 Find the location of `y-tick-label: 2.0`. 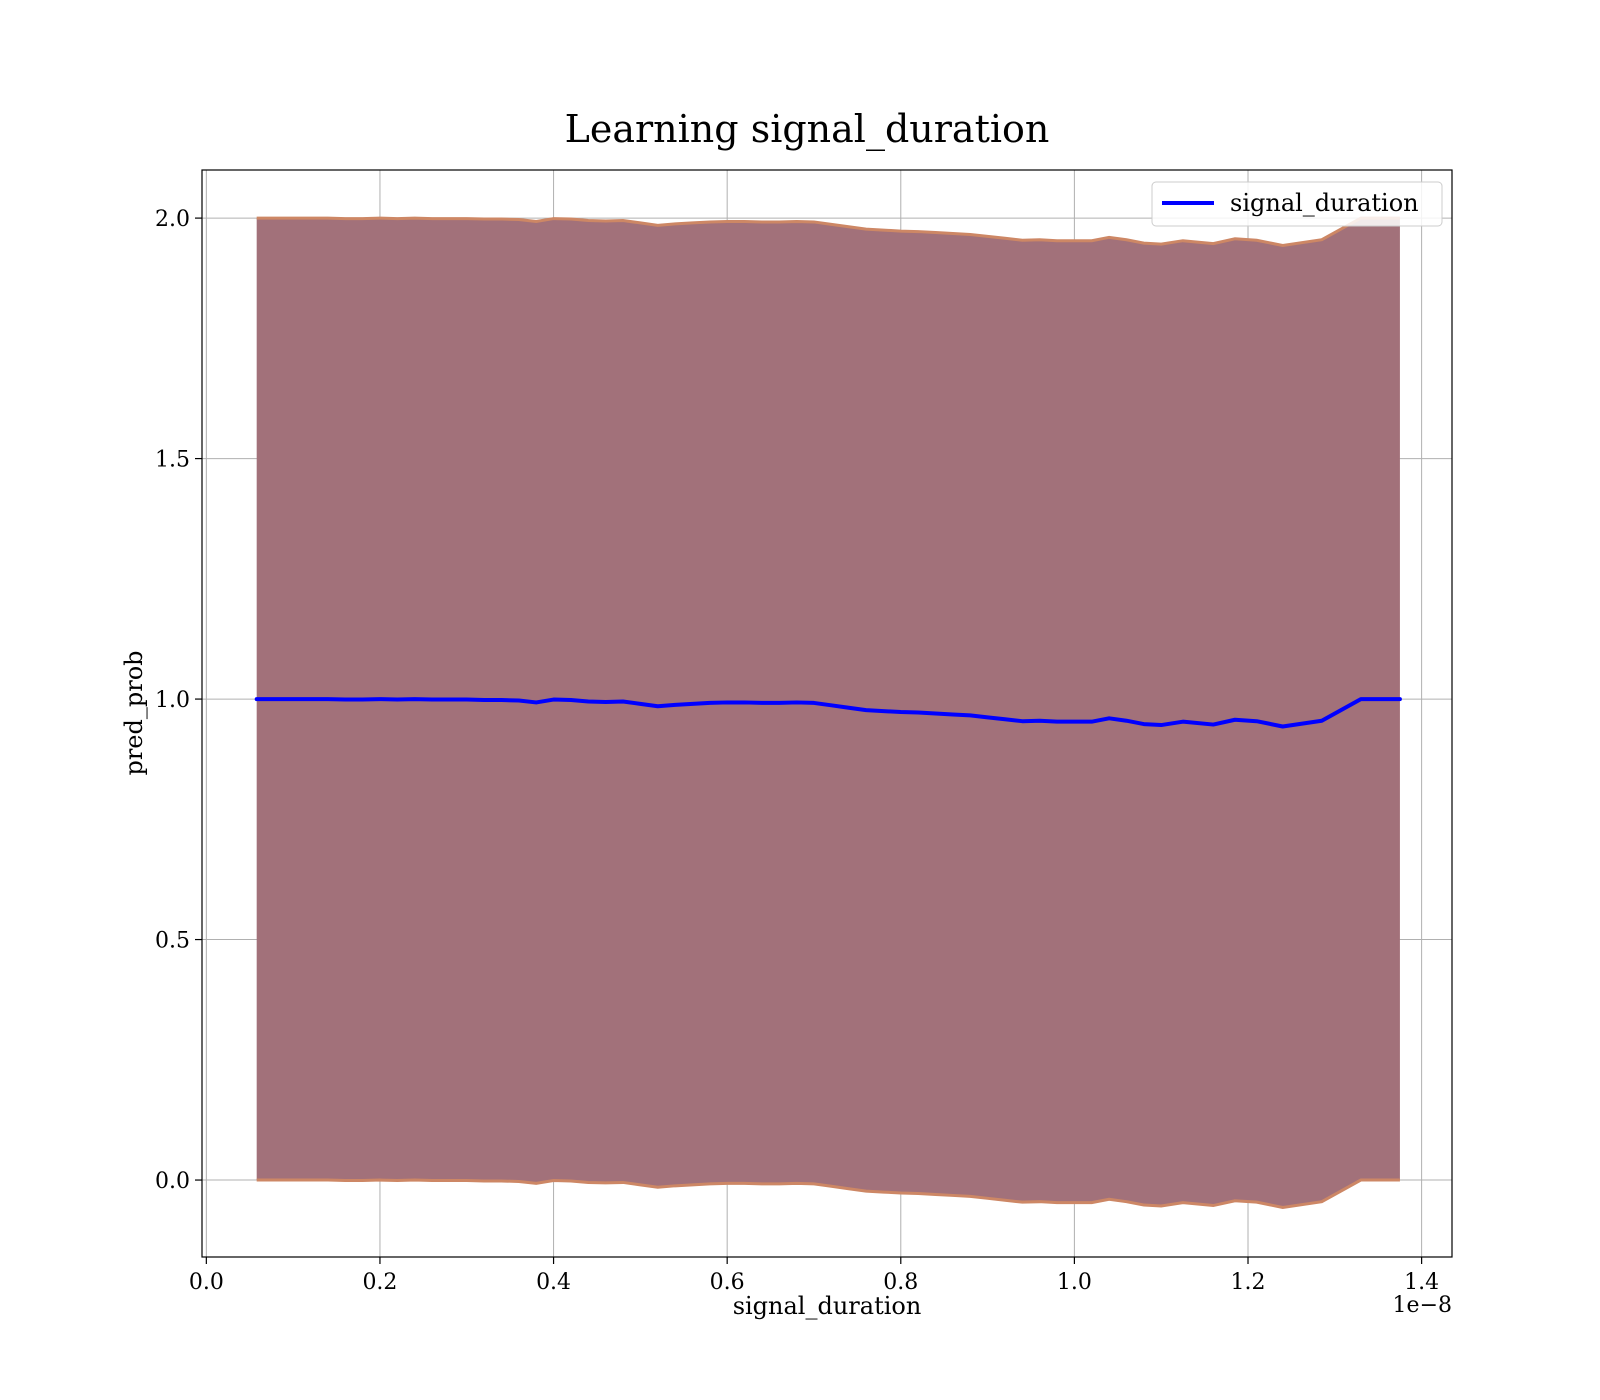

y-tick-label: 2.0 is located at coordinates (172, 219).